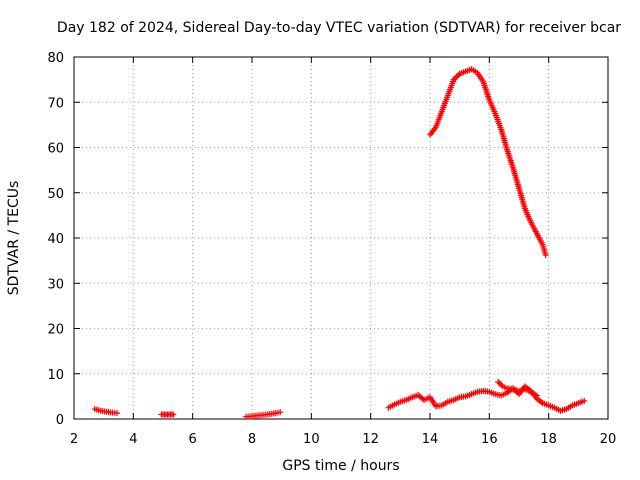 The width and height of the screenshot is (640, 480). Describe the element at coordinates (55, 149) in the screenshot. I see `y-tick-label: 60` at that location.